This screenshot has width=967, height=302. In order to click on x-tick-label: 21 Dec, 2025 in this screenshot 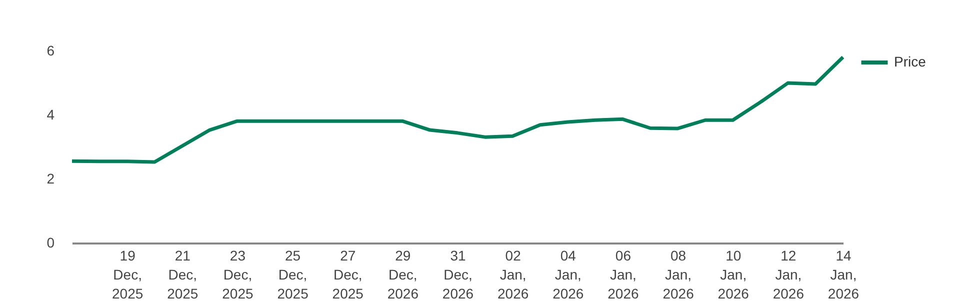, I will do `click(182, 275)`.